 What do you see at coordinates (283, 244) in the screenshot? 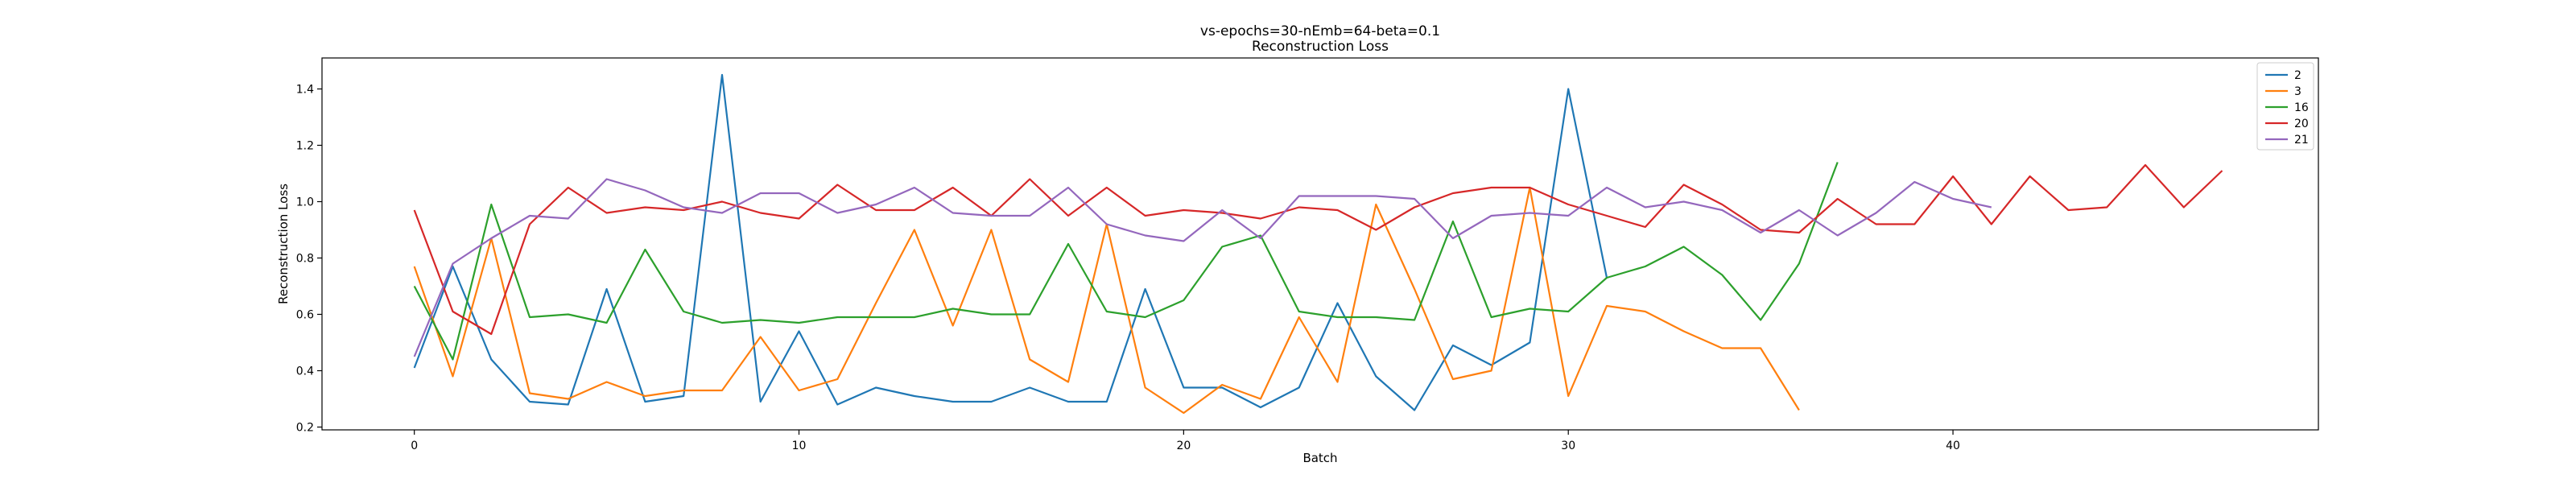
I see `y-axis-label: Reconstruction Loss` at bounding box center [283, 244].